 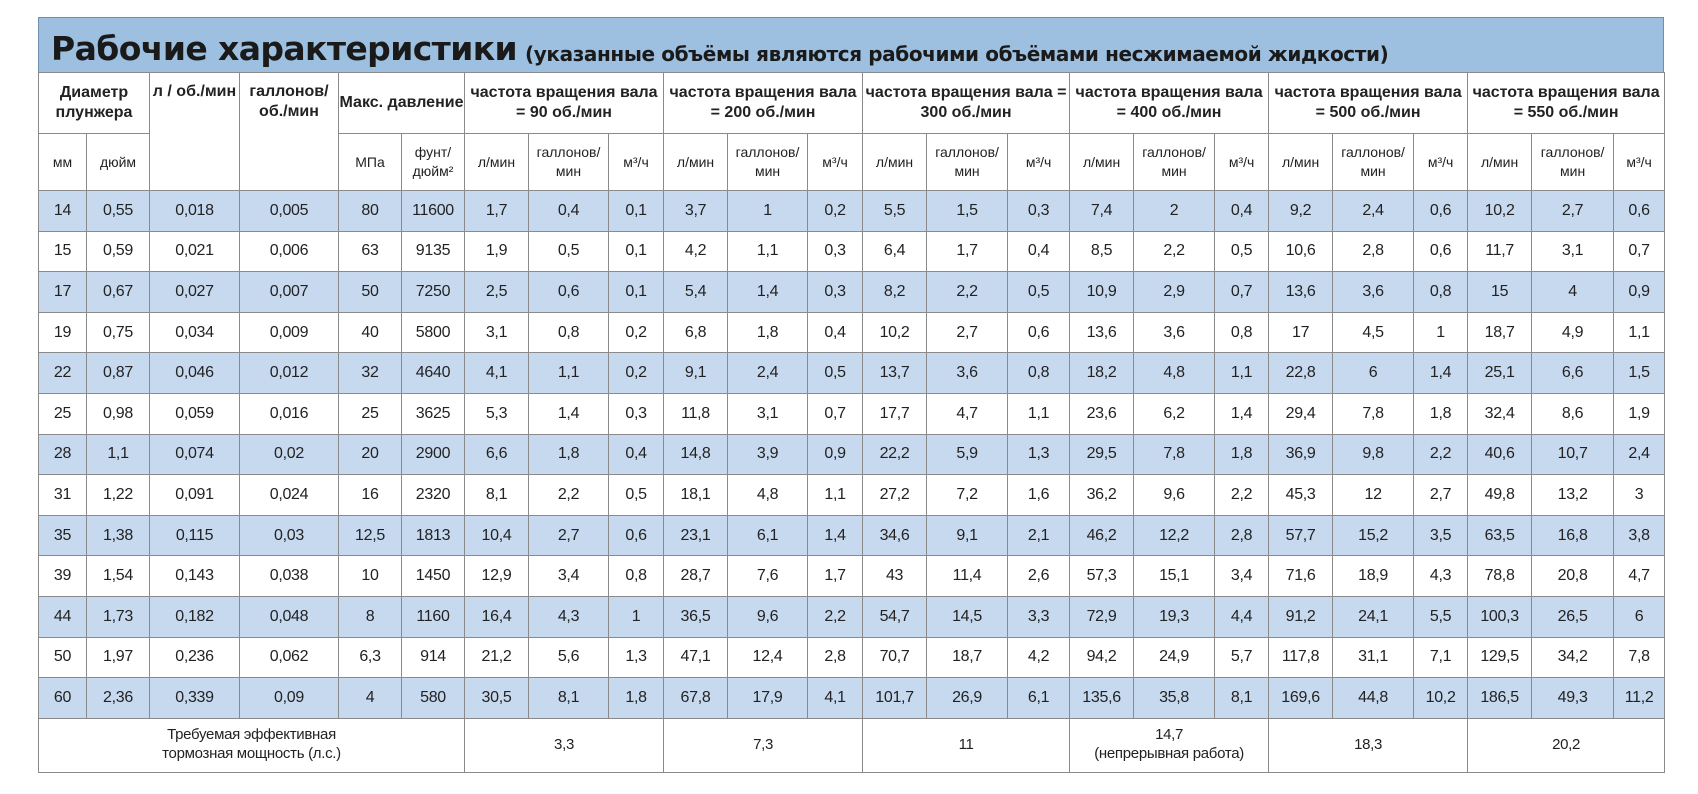 I want to click on table-cell: 4640, so click(x=433, y=373).